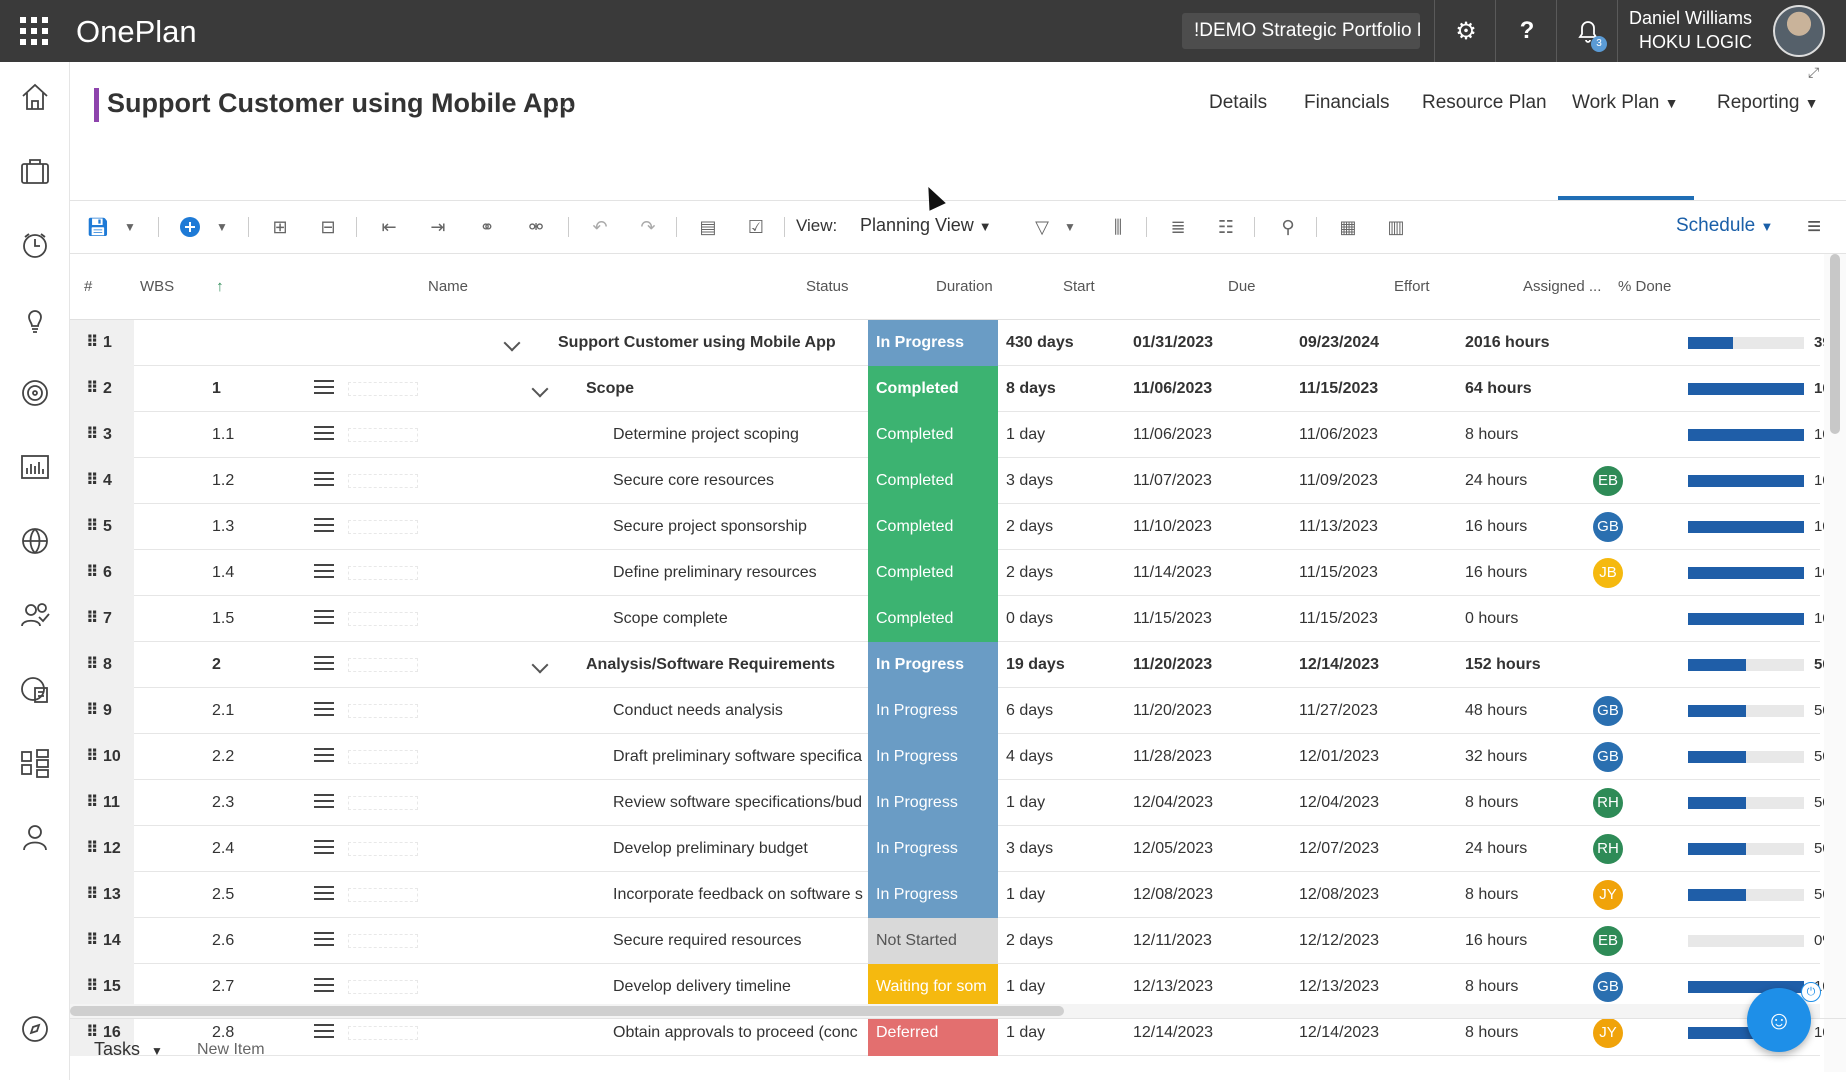 The width and height of the screenshot is (1846, 1080). Describe the element at coordinates (35, 837) in the screenshot. I see `user-icon` at that location.